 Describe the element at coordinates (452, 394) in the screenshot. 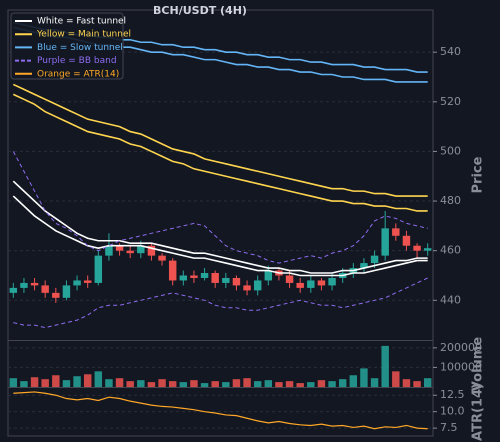

I see `y-tick-label: 12.5` at that location.